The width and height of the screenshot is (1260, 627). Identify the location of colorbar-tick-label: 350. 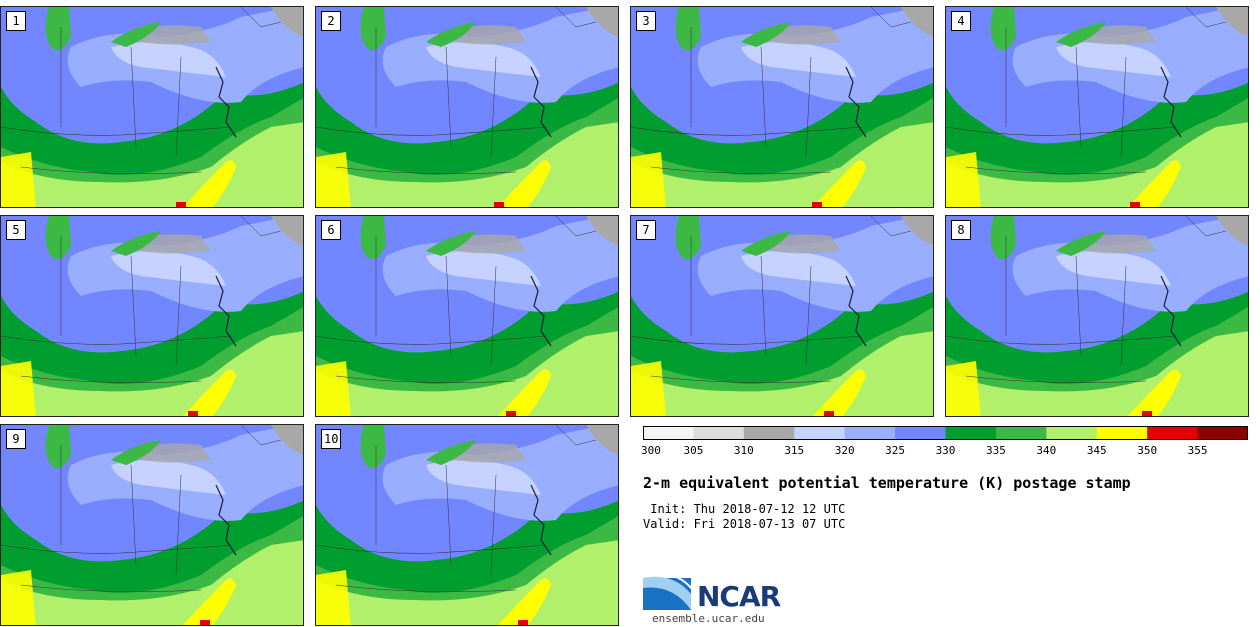
(1147, 450).